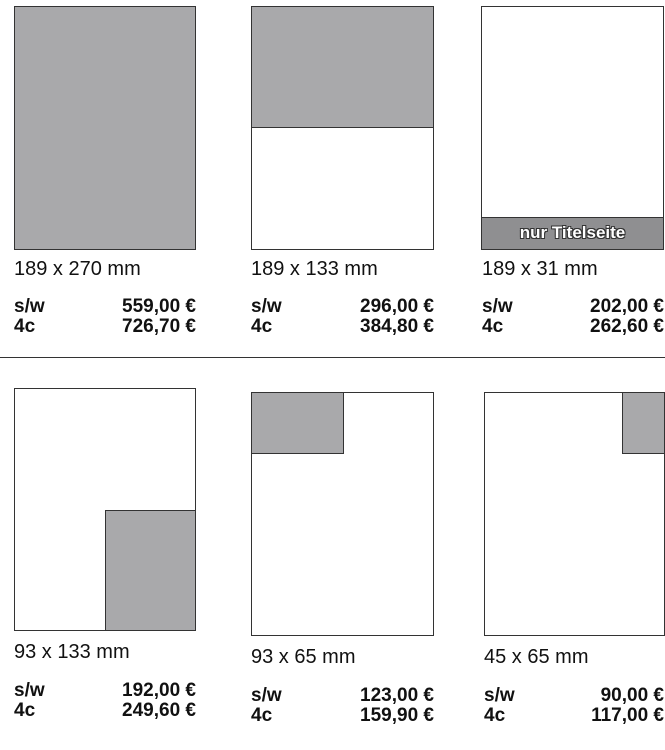 This screenshot has height=750, width=665. What do you see at coordinates (303, 657) in the screenshot?
I see `format-5-size: 93 x 65 mm` at bounding box center [303, 657].